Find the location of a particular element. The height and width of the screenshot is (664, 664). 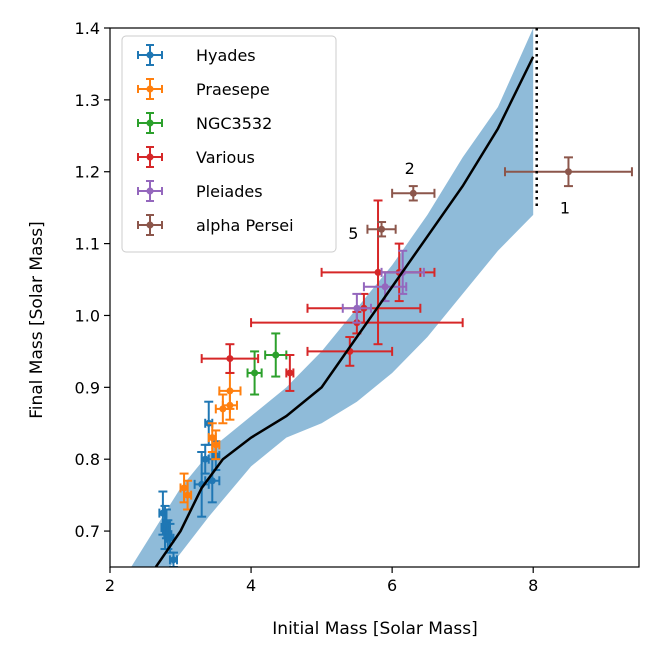

y-tick-label: 0.8 is located at coordinates (87, 459).